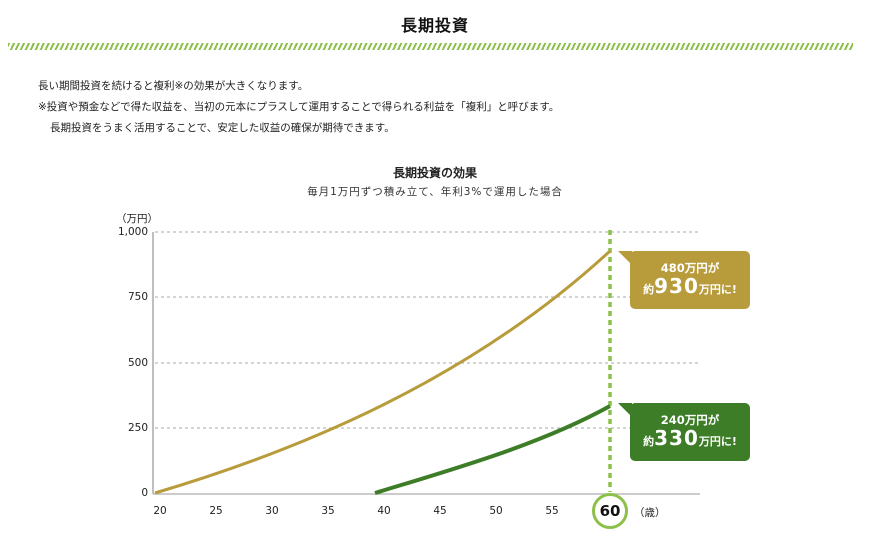 The width and height of the screenshot is (870, 550). Describe the element at coordinates (496, 511) in the screenshot. I see `x-tick-label: 50` at that location.